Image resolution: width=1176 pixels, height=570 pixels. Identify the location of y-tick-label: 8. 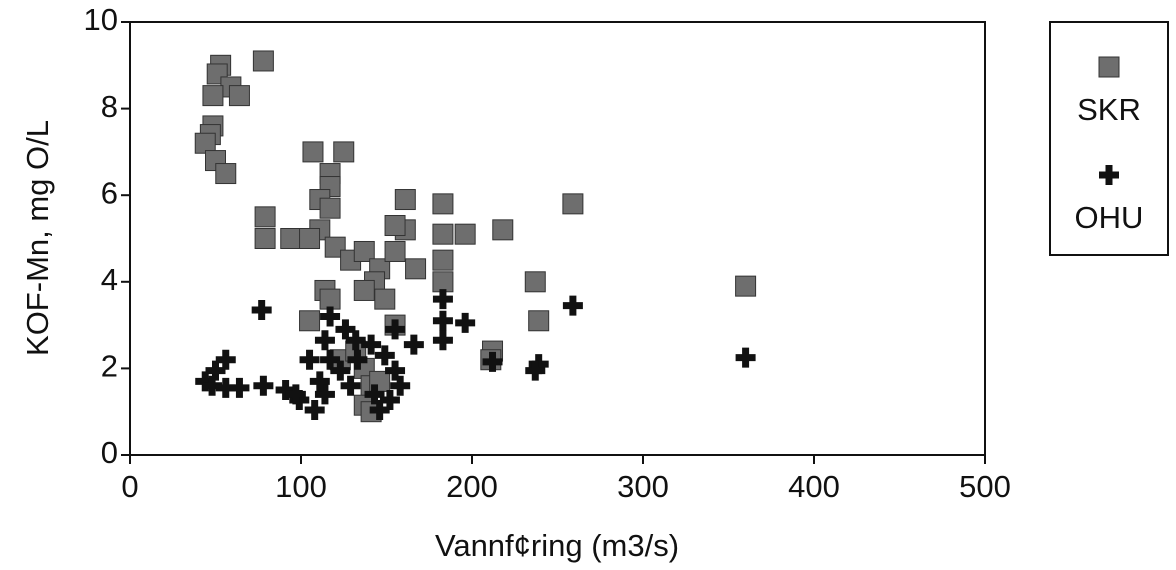
(109, 106).